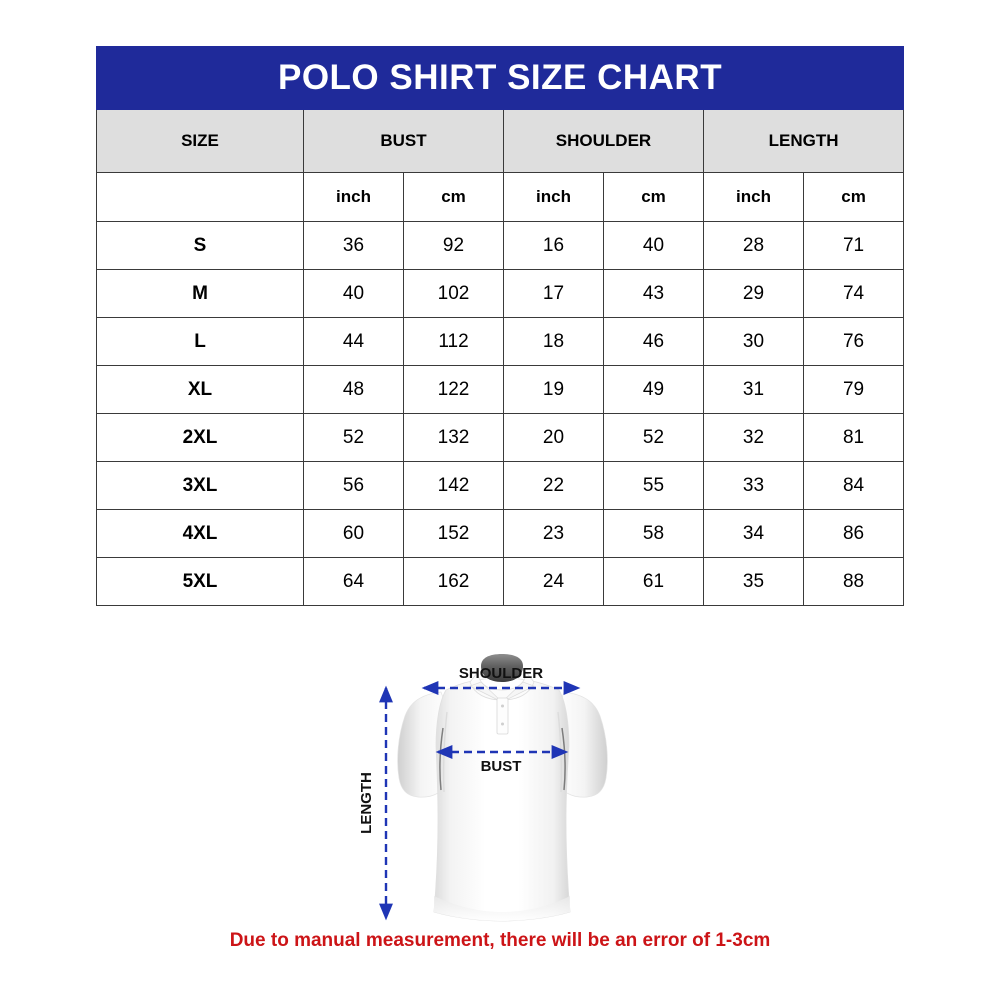 This screenshot has width=1000, height=1000. What do you see at coordinates (603, 141) in the screenshot?
I see `column-header-shoulder: SHOULDER` at bounding box center [603, 141].